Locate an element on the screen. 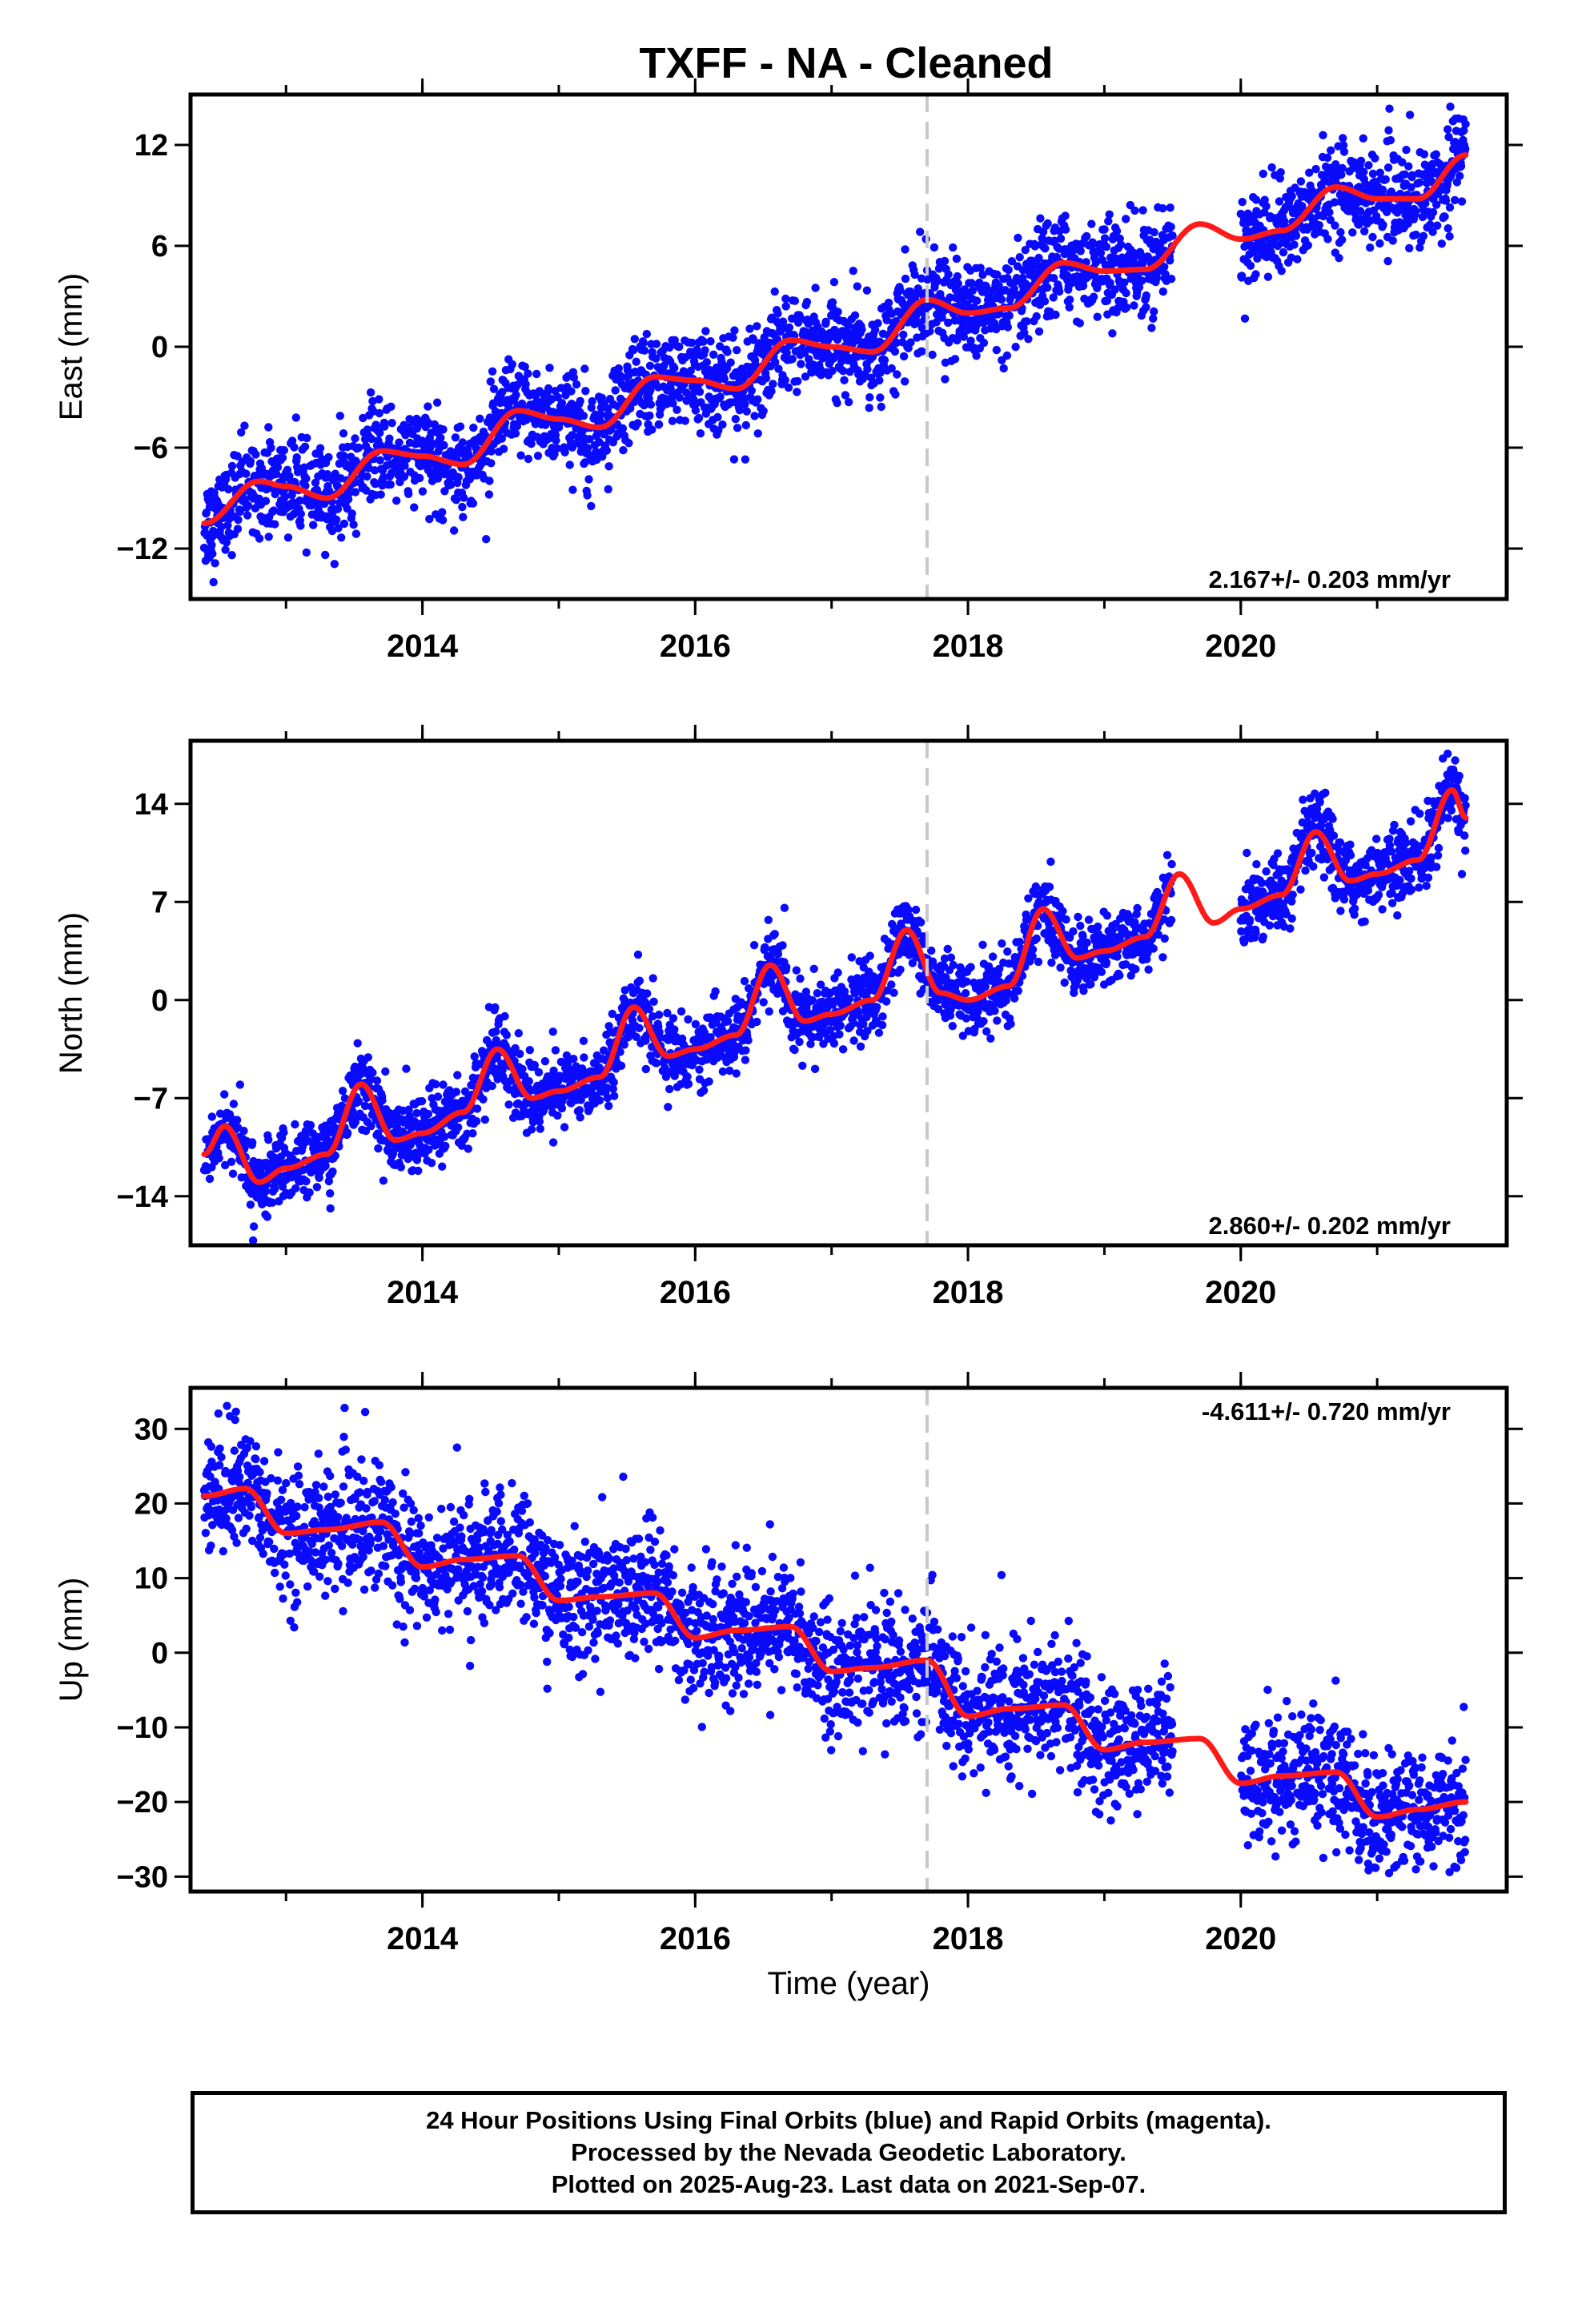 This screenshot has height=2324, width=1582. east-y-axis-title: East (mm) is located at coordinates (71, 346).